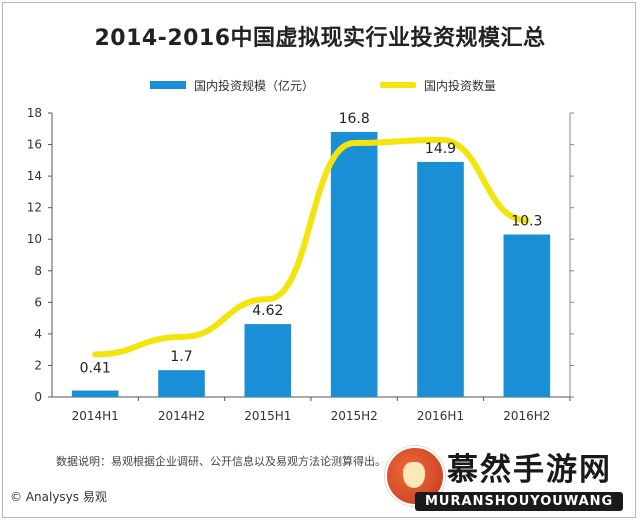 This screenshot has height=522, width=640. I want to click on y-tick-label: 16, so click(34, 145).